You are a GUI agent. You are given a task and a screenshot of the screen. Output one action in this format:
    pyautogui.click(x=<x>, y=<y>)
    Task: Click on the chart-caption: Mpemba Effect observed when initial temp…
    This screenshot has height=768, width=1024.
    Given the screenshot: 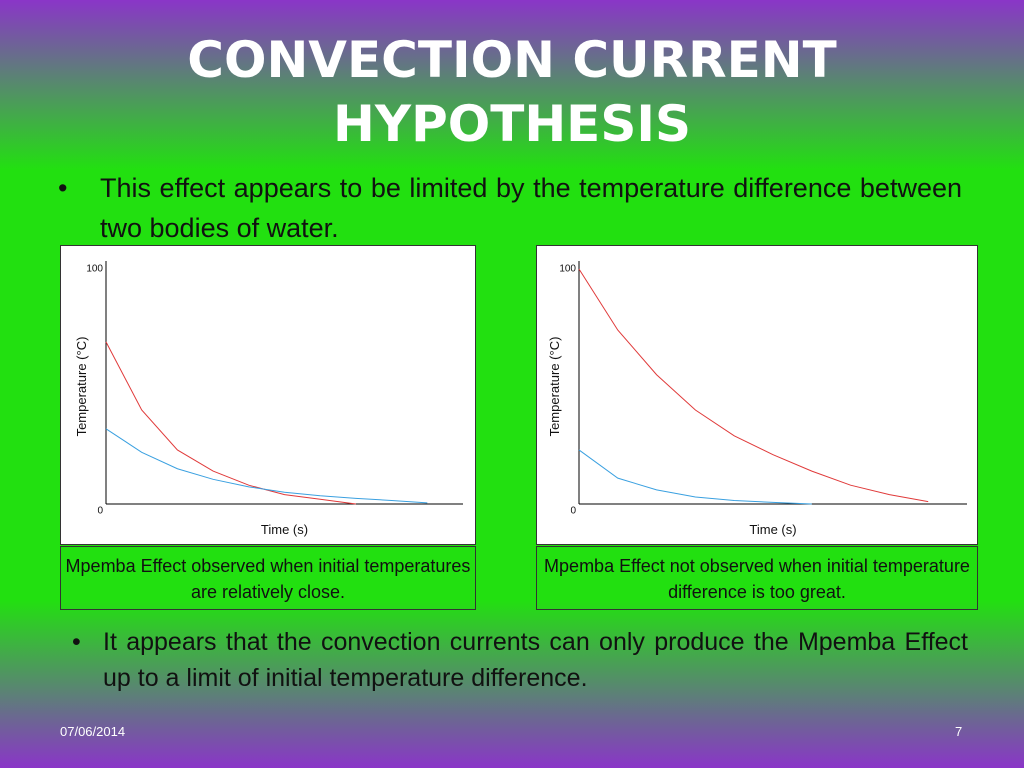 What is the action you would take?
    pyautogui.click(x=268, y=578)
    